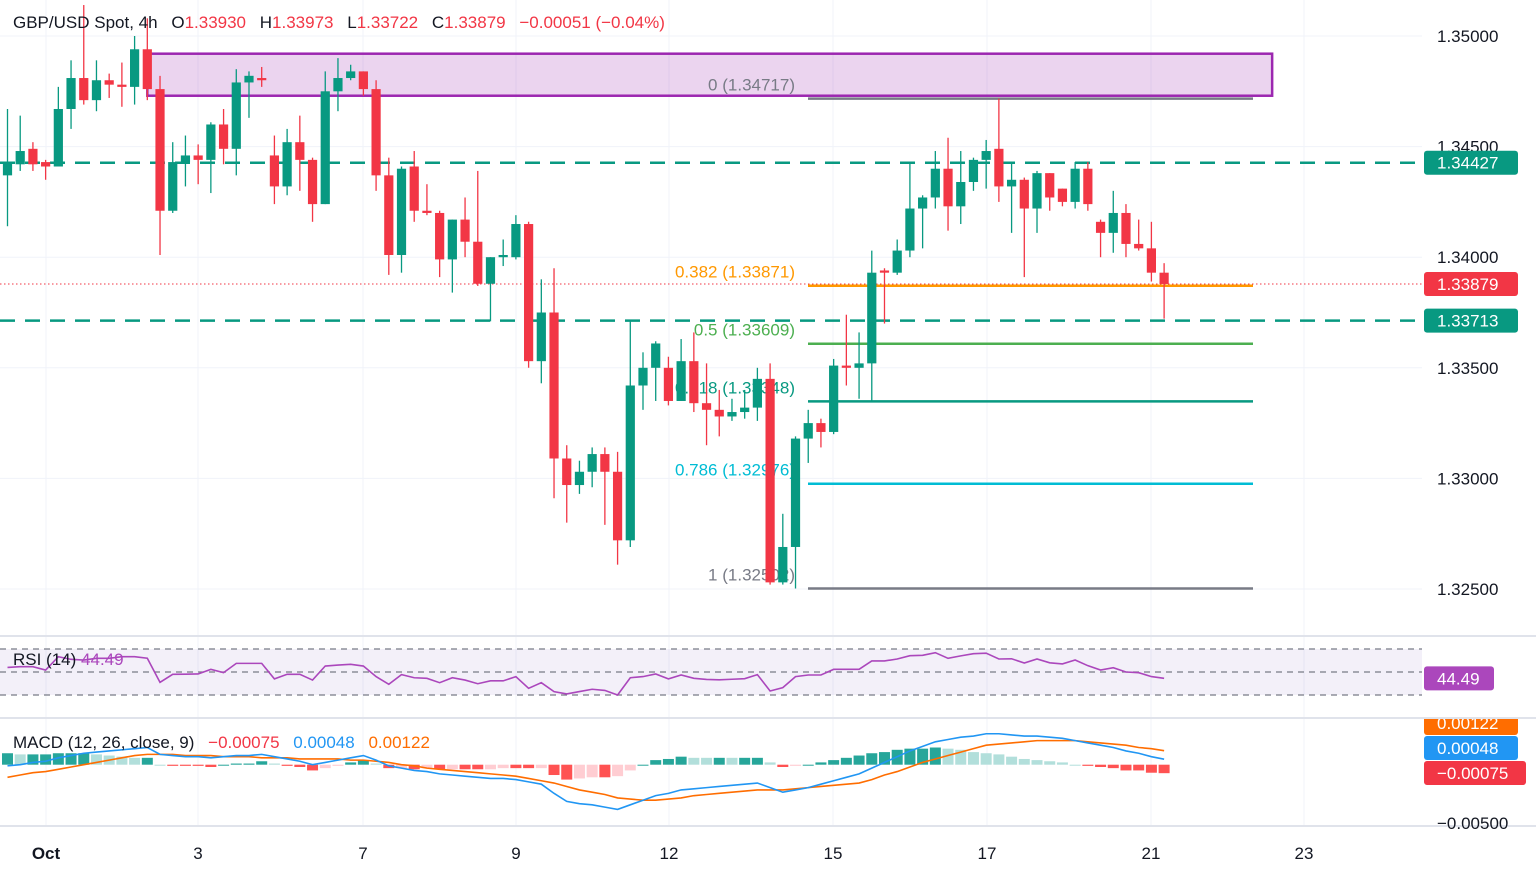 This screenshot has width=1536, height=873. Describe the element at coordinates (68, 660) in the screenshot. I see `rsi-legend: RSI (14) 44.49` at that location.